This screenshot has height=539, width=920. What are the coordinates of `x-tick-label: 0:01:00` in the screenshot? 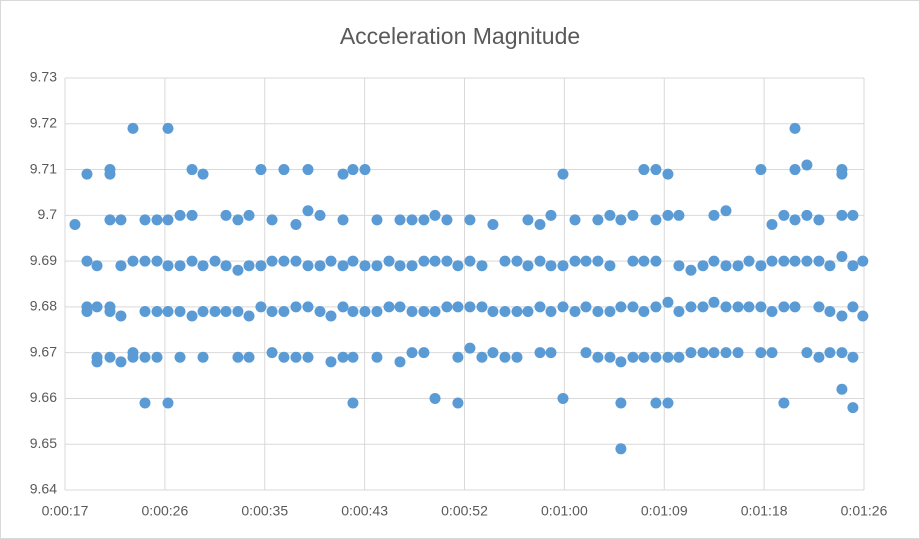 It's located at (564, 511).